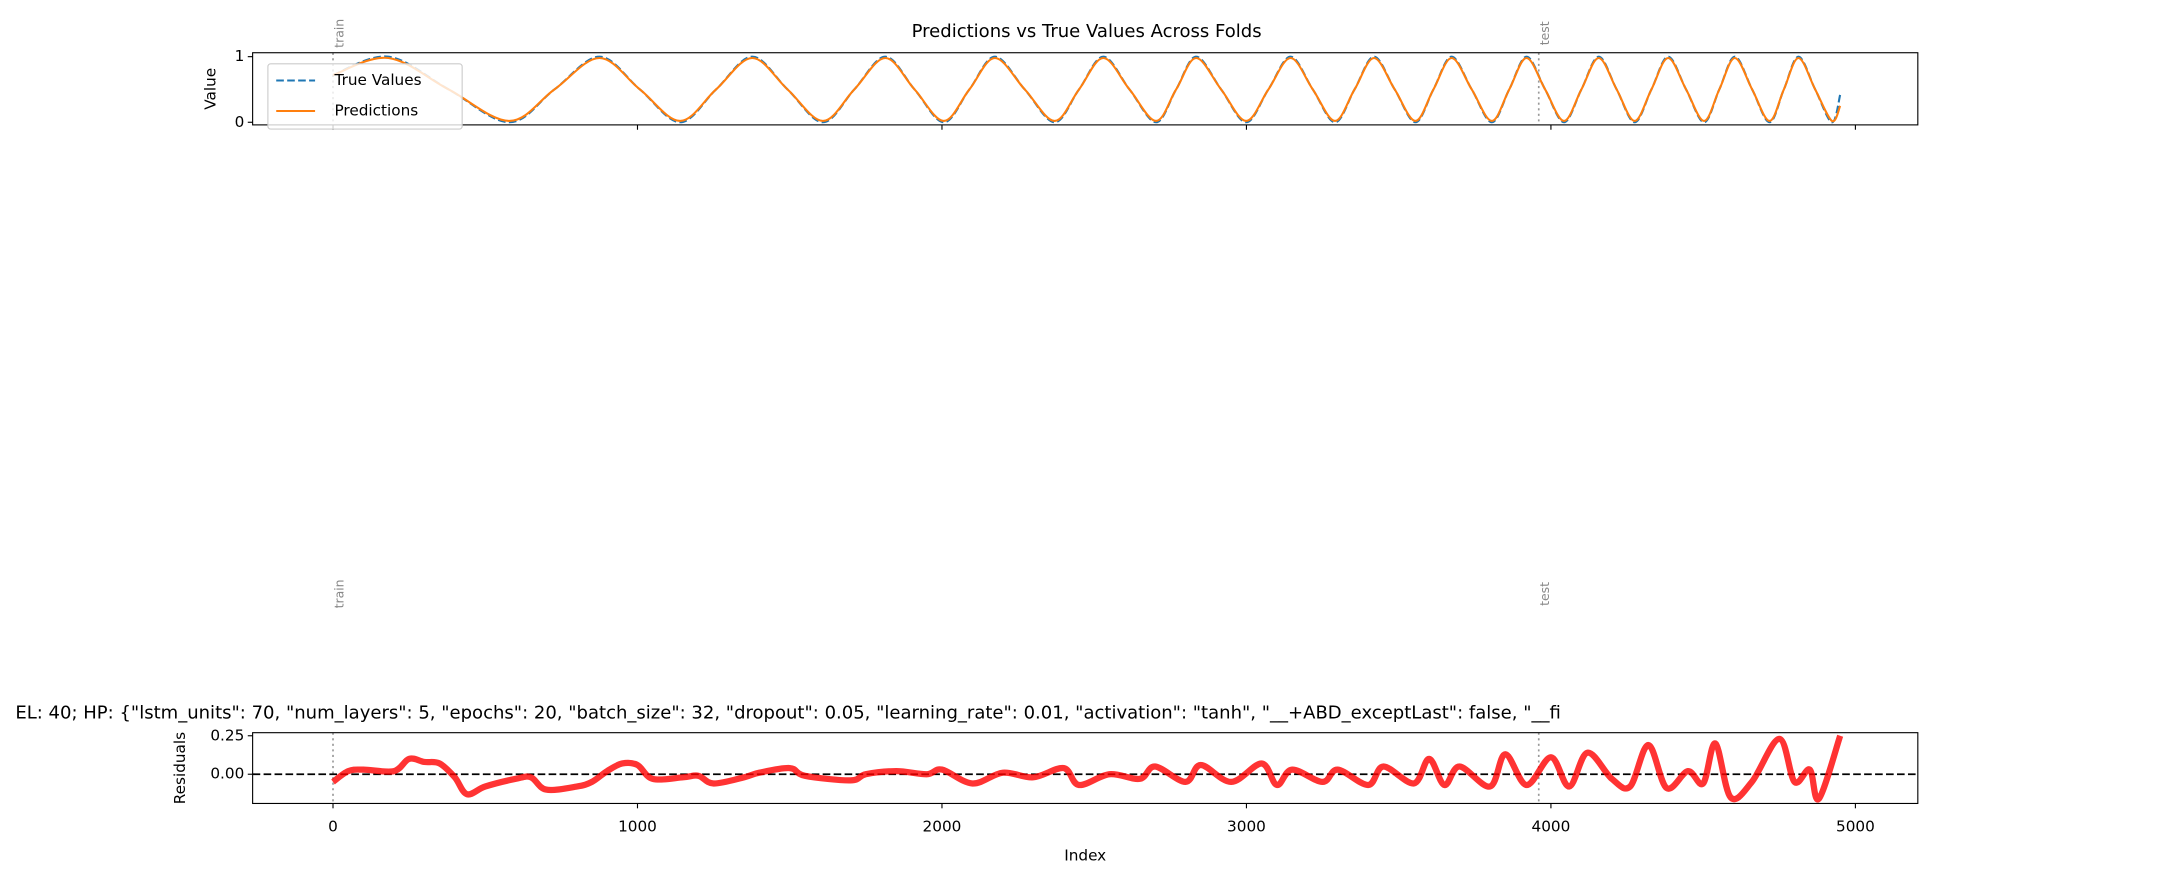  Describe the element at coordinates (227, 735) in the screenshot. I see `y-tick-label: 0.25` at that location.